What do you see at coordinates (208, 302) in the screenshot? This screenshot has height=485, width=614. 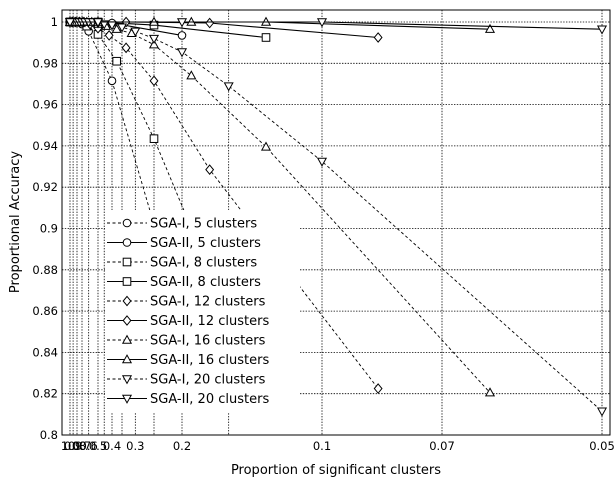 I see `legend-label: SGA-I, 12 clusters` at bounding box center [208, 302].